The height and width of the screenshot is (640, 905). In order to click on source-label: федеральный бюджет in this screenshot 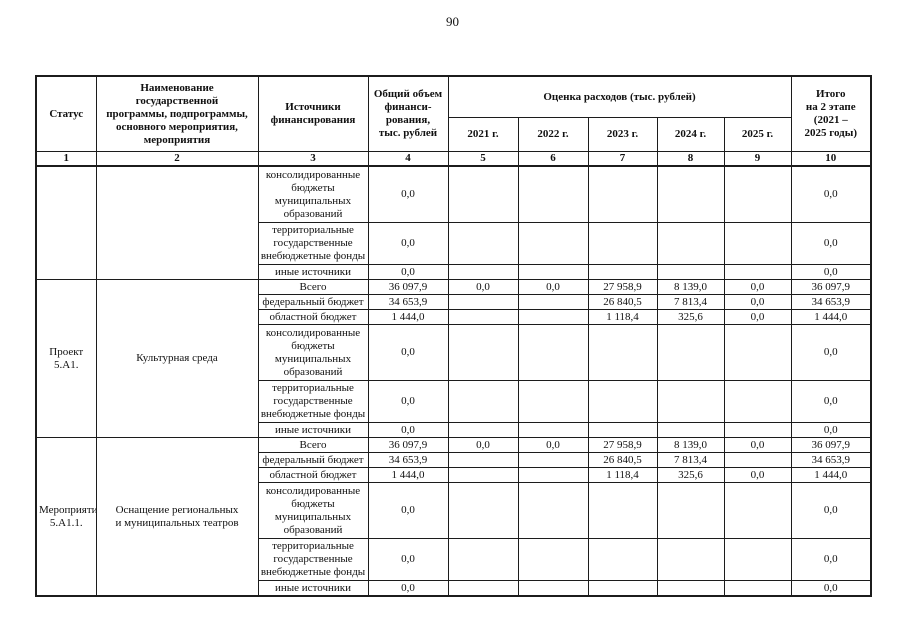, I will do `click(313, 460)`.